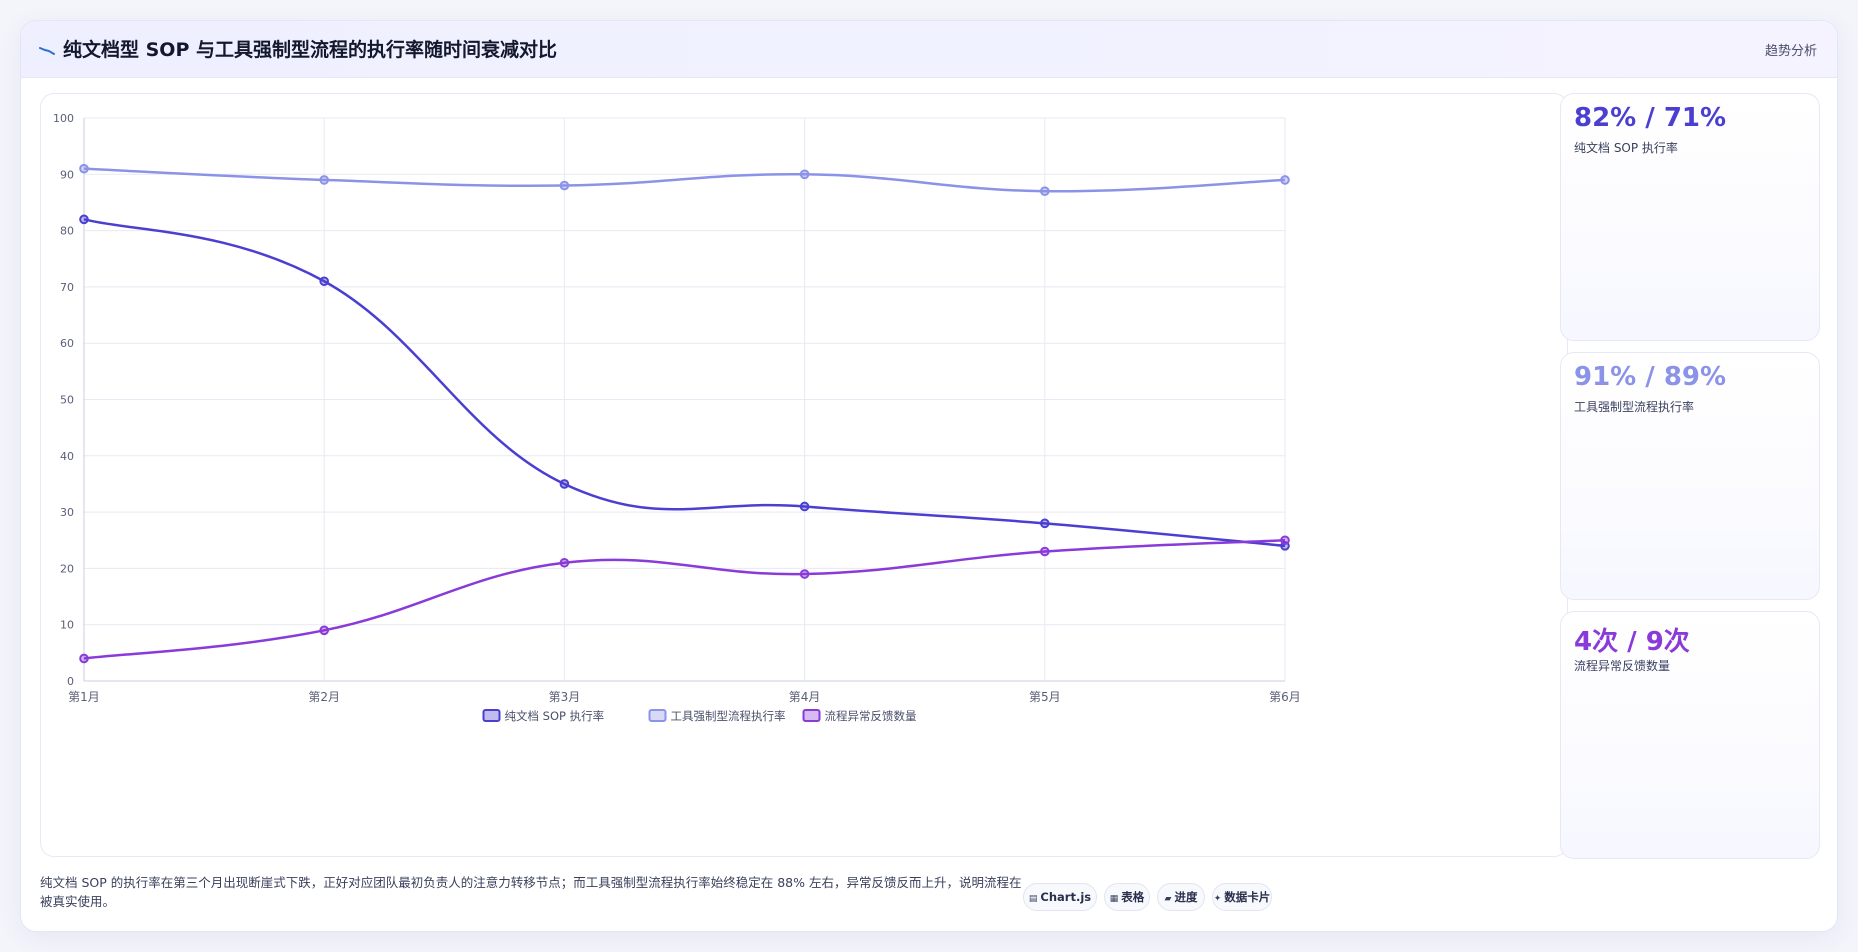  I want to click on sparkle-icon: ✦, so click(1217, 899).